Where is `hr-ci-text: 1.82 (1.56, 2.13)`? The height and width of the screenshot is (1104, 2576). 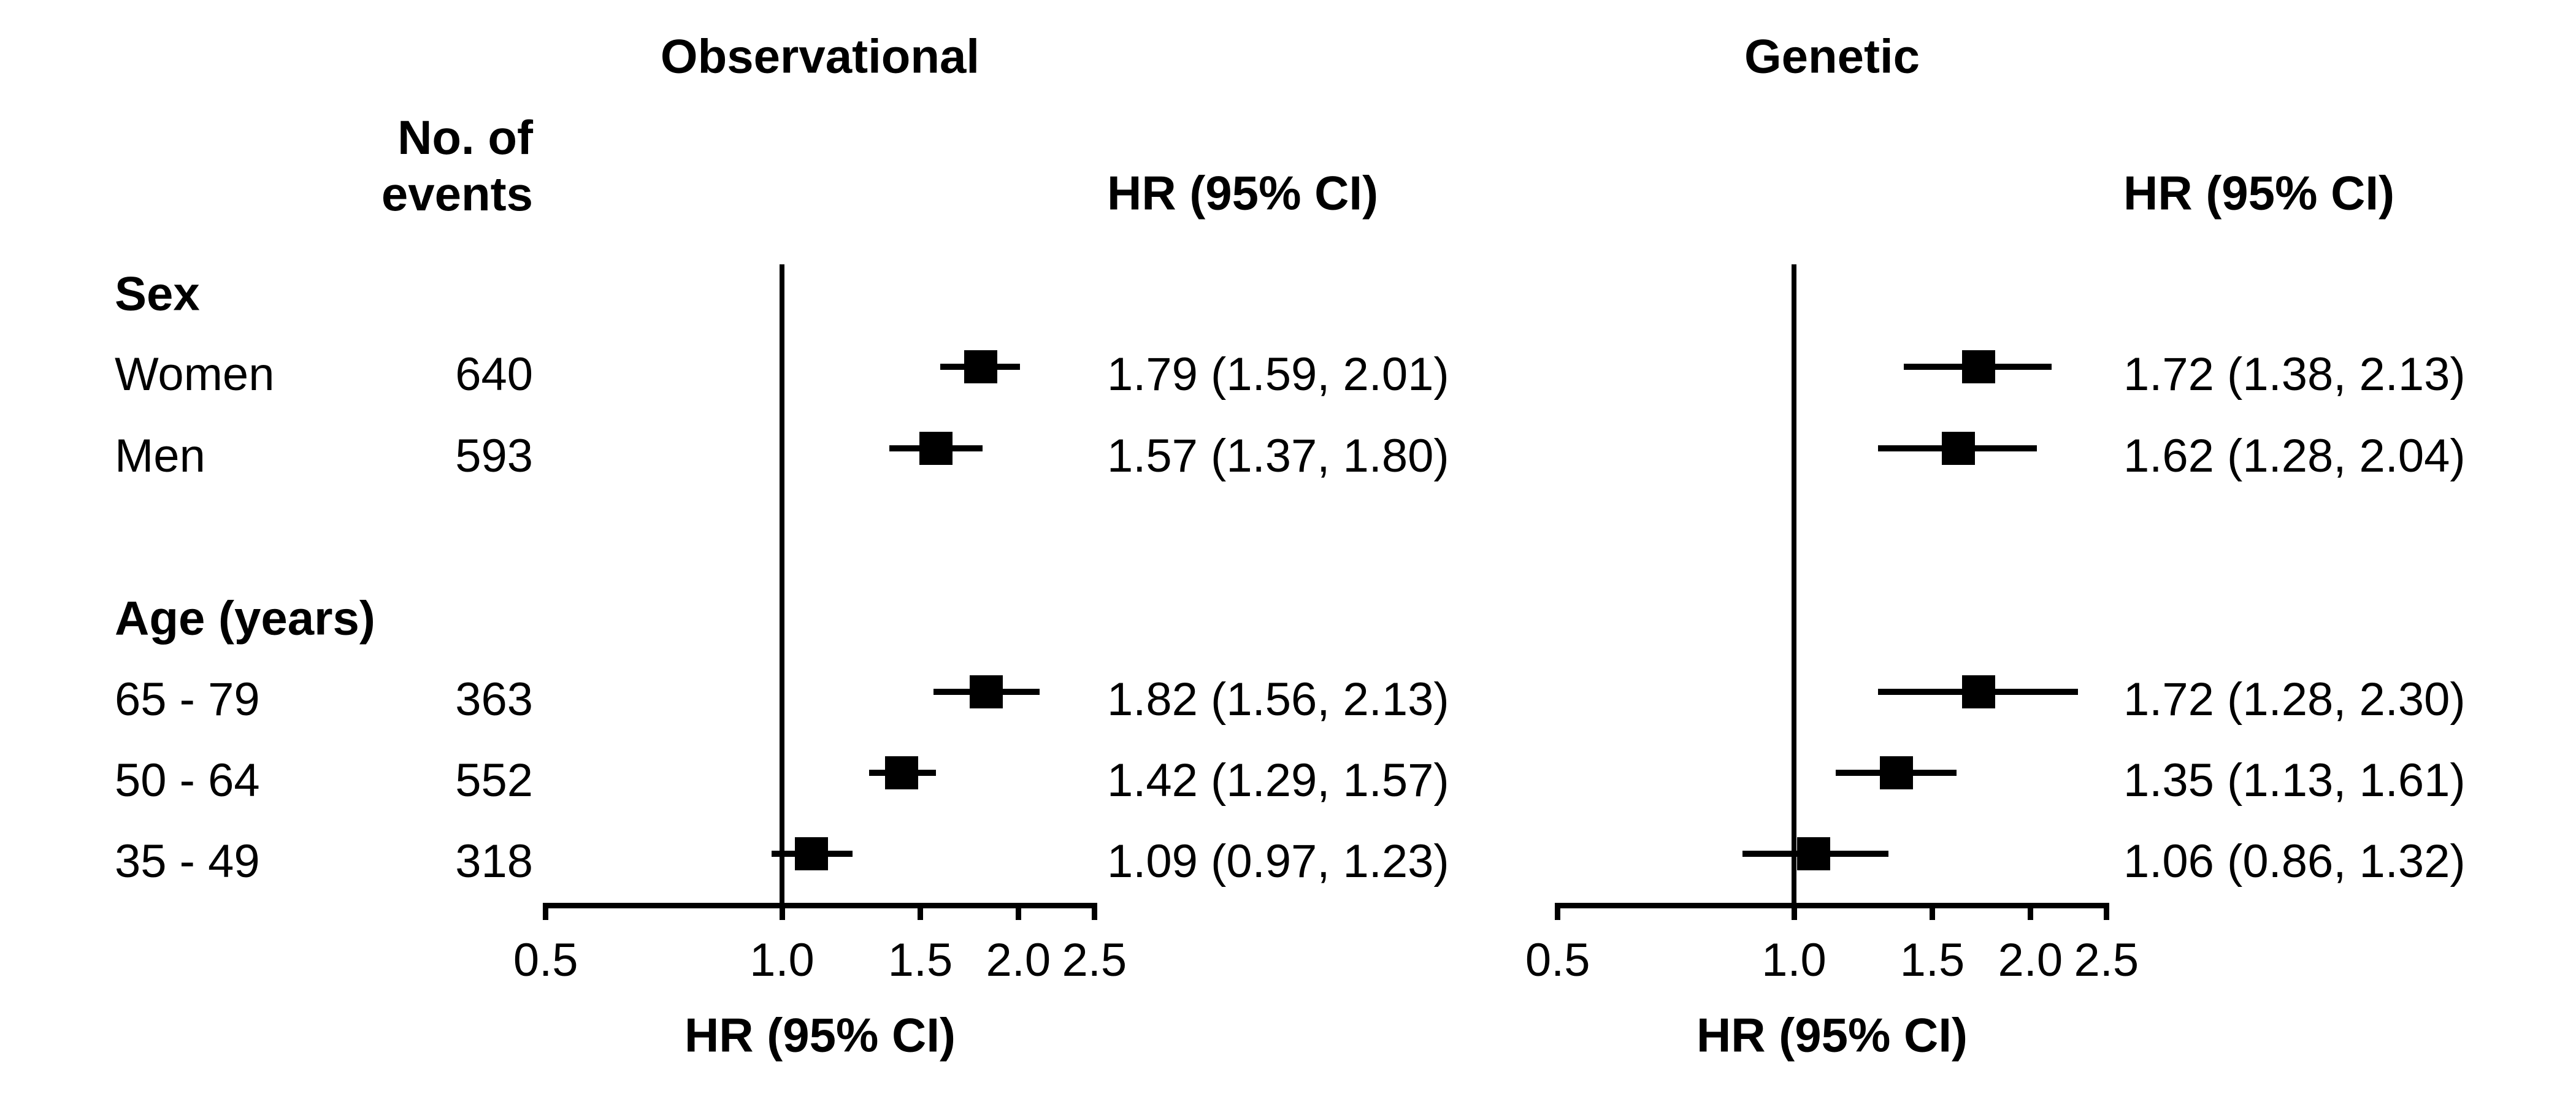
hr-ci-text: 1.82 (1.56, 2.13) is located at coordinates (1278, 699).